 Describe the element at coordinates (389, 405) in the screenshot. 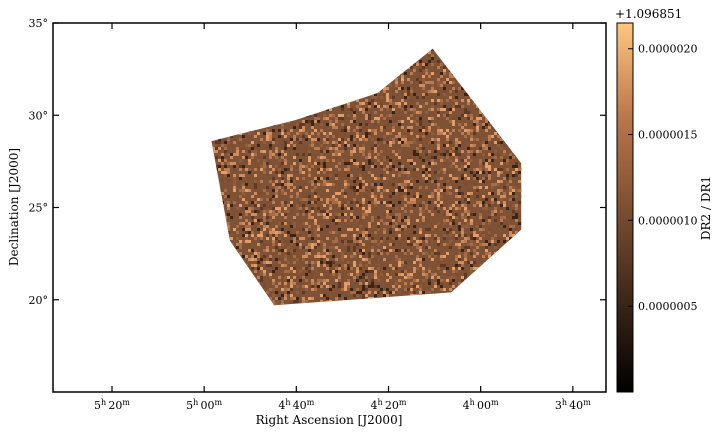

I see `x-tick-label: 4h 20m` at that location.